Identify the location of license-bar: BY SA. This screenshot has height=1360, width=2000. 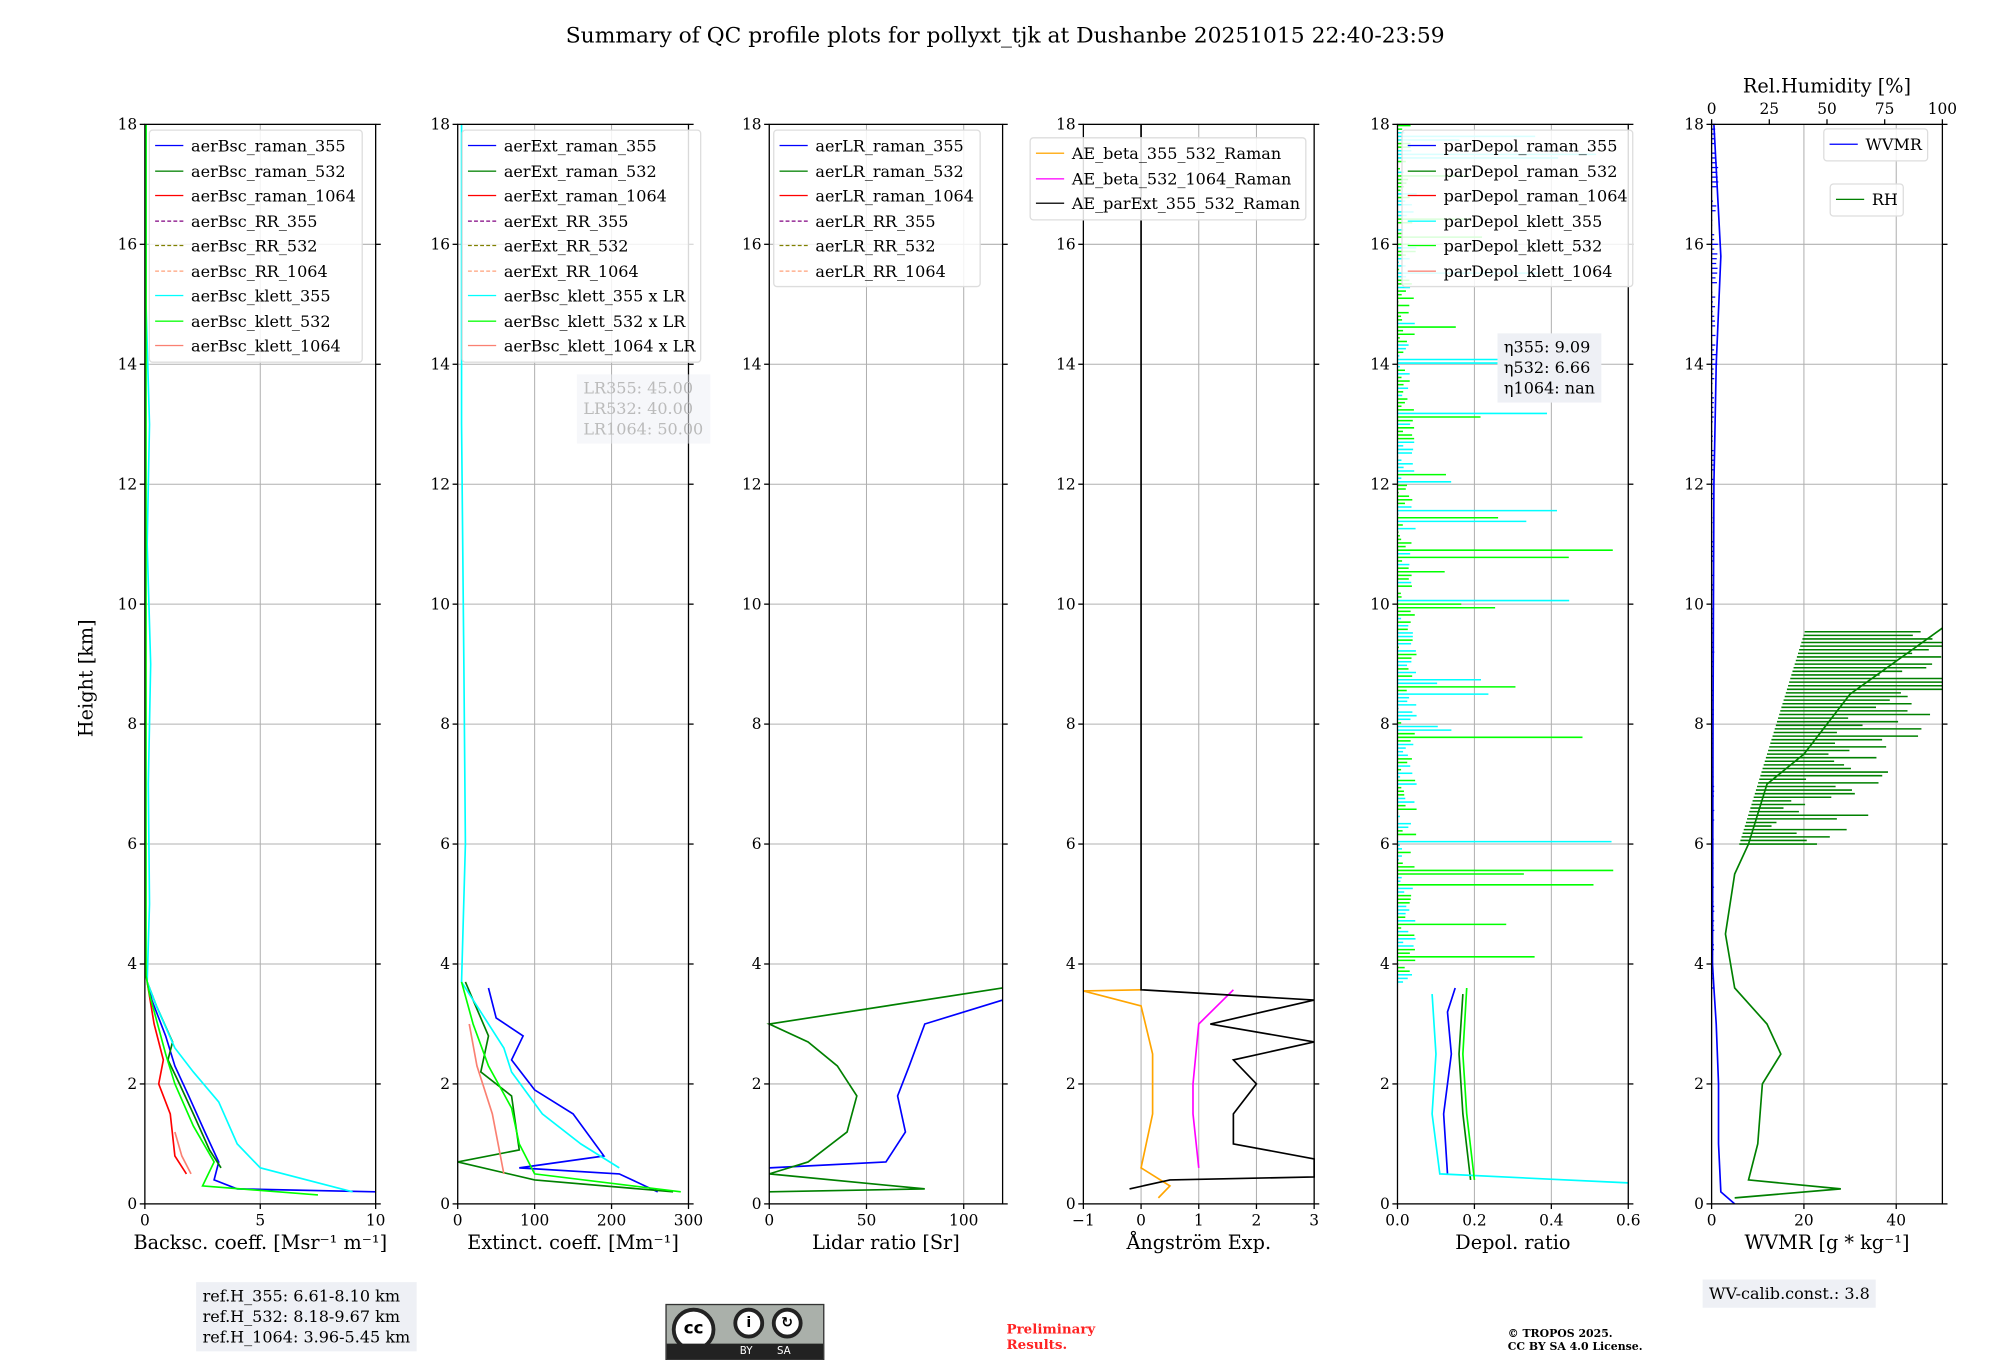
(745, 1351).